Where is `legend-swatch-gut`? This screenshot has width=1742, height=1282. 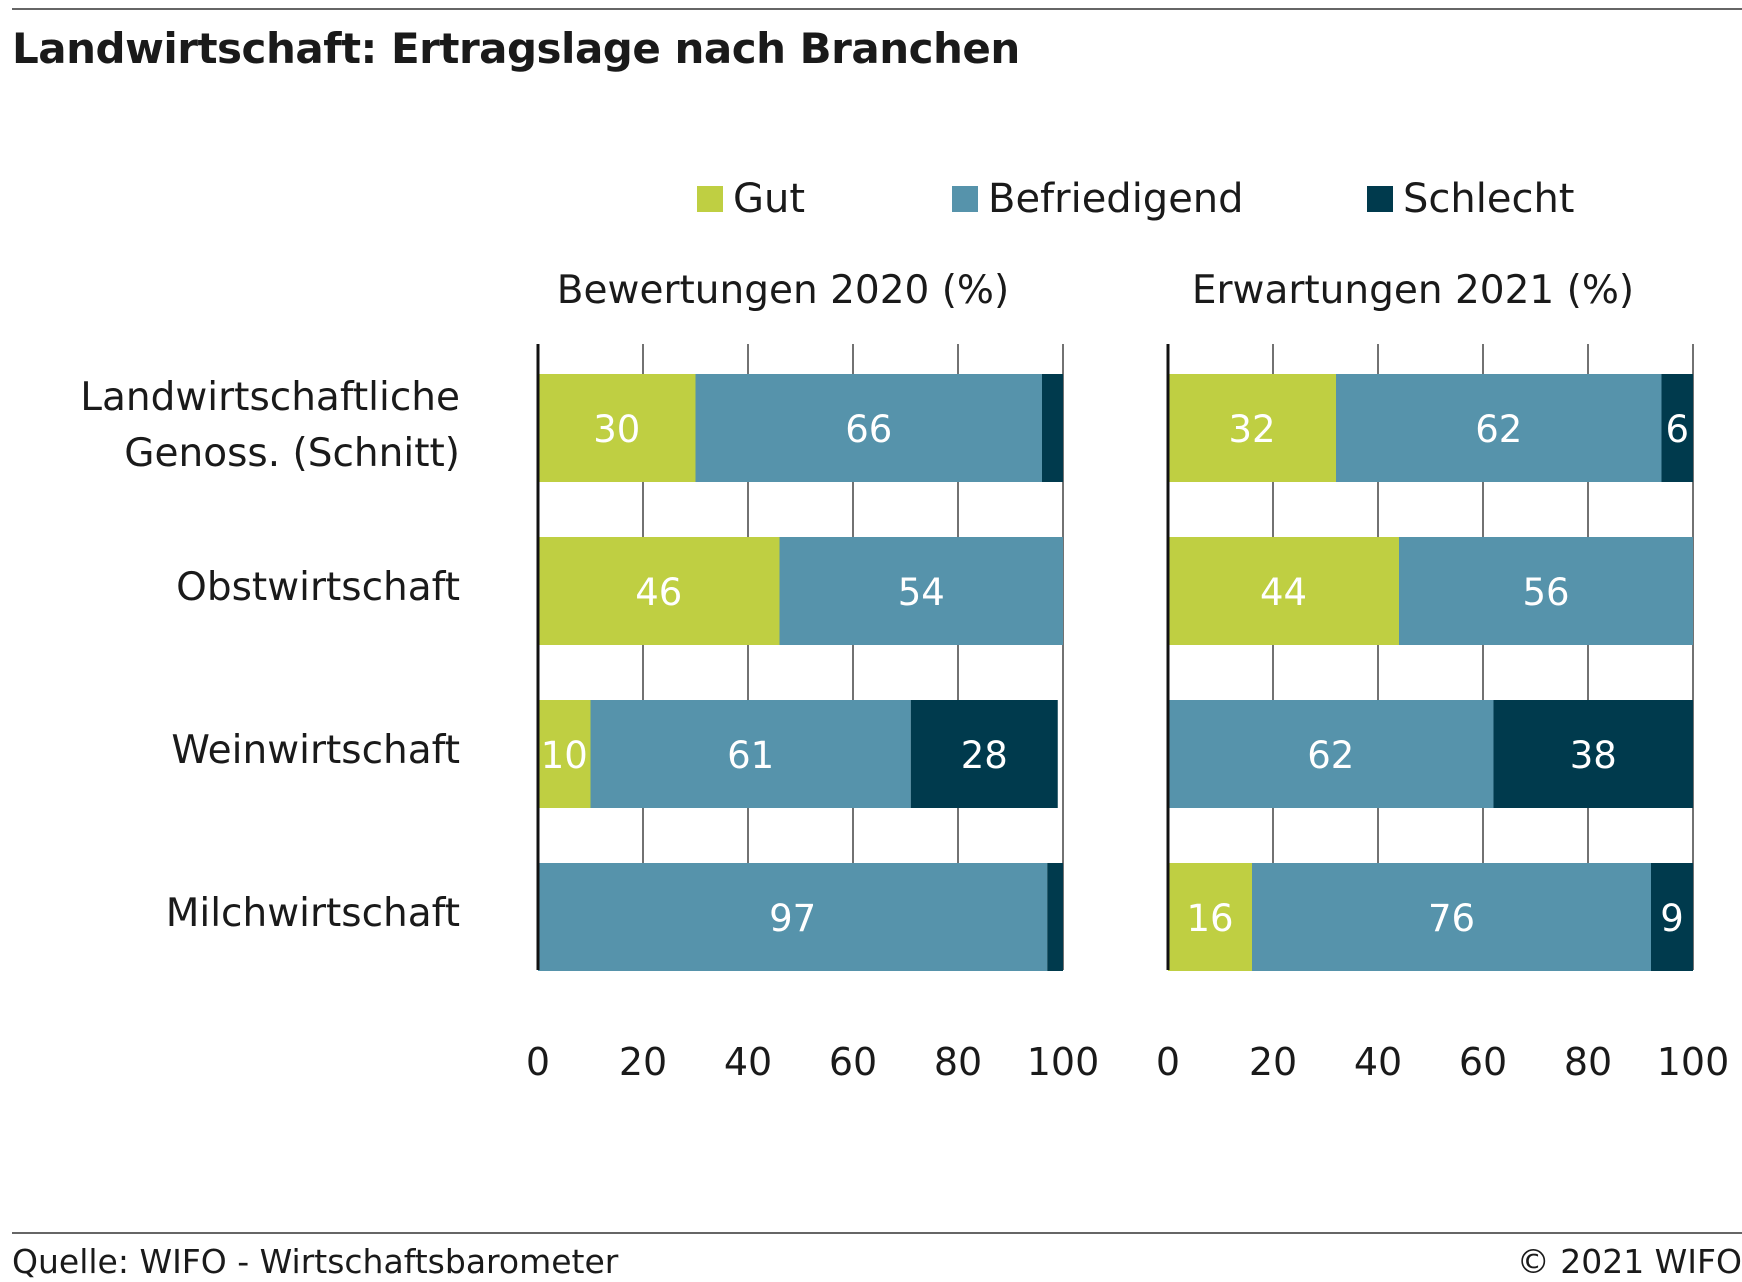 legend-swatch-gut is located at coordinates (710, 199).